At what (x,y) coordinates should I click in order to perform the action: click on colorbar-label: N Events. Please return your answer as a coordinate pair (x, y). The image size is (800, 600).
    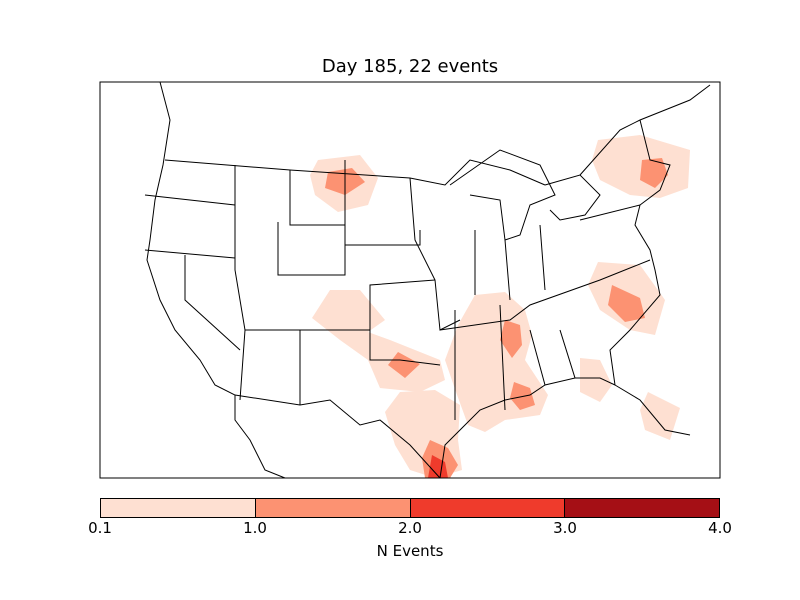
    Looking at the image, I should click on (410, 551).